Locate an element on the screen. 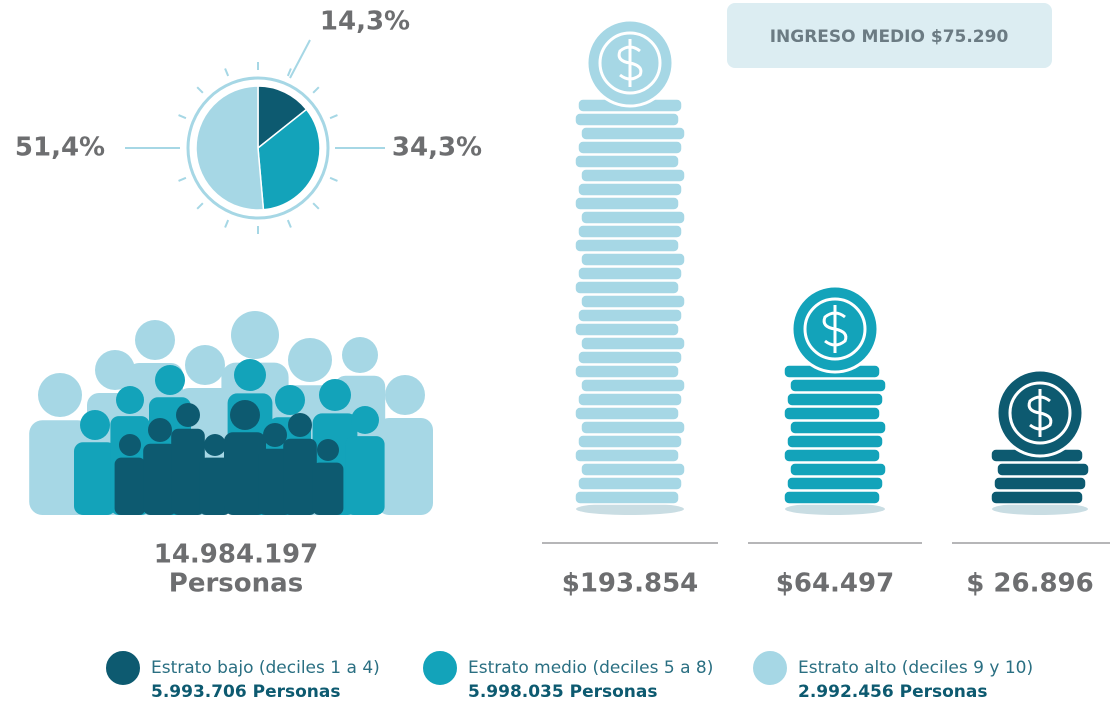 The height and width of the screenshot is (703, 1119). legend-name: Estrato bajo (deciles 1 a 4) is located at coordinates (265, 668).